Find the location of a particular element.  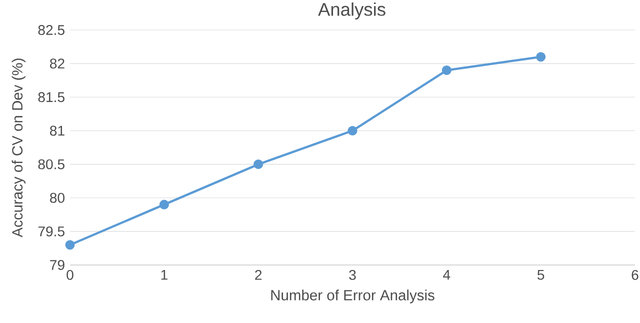

y-tick-label: 79.5 is located at coordinates (51, 231).